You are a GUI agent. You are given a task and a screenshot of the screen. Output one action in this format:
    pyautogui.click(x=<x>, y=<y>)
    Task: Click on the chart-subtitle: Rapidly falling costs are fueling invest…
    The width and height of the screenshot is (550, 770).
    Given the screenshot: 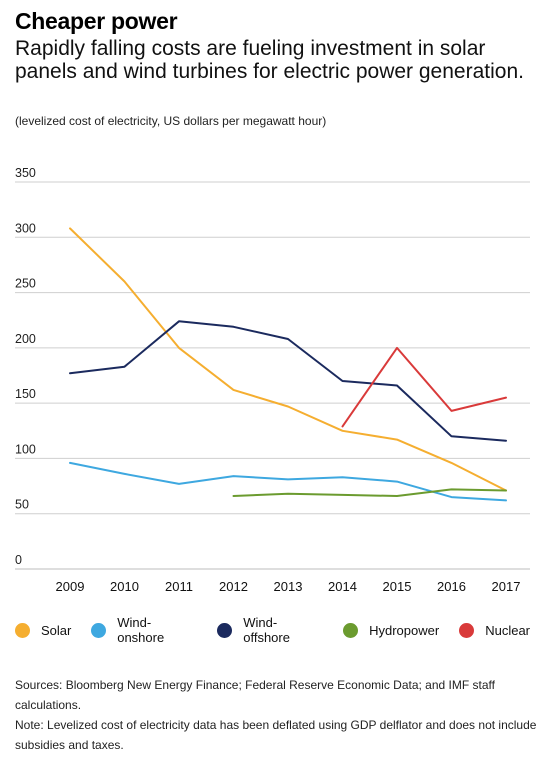 What is the action you would take?
    pyautogui.click(x=269, y=60)
    